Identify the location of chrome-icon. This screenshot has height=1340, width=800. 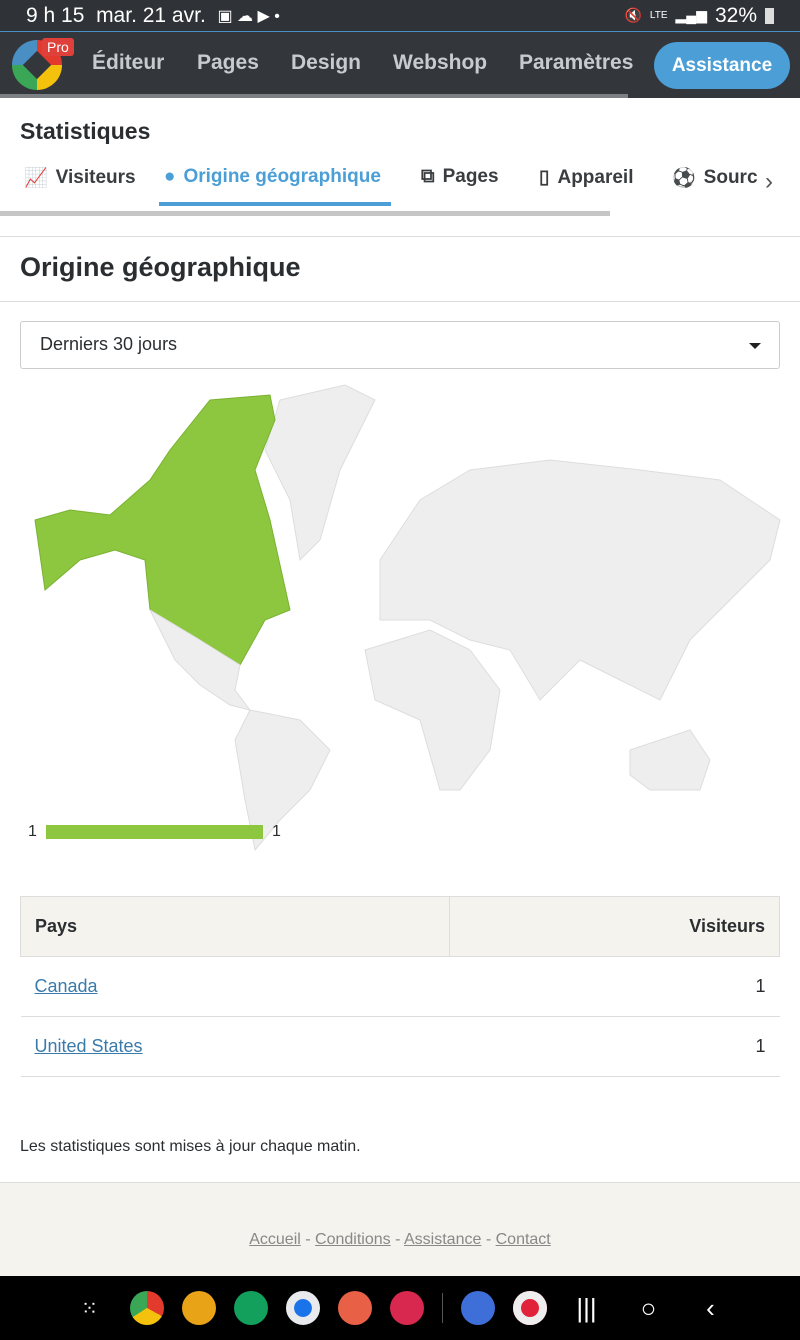
(146, 1308).